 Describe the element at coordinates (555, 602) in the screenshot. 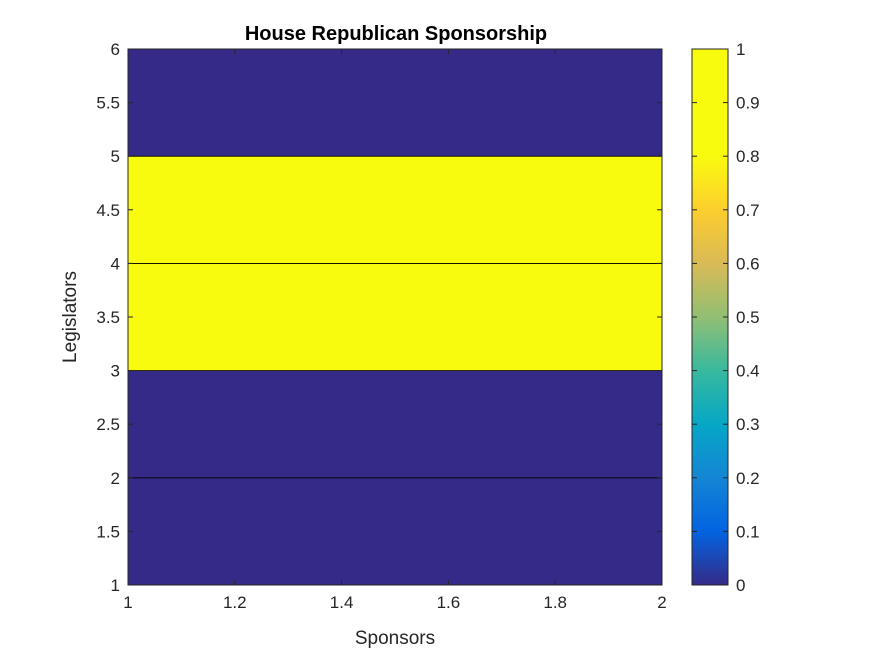

I see `x-tick-label: 1.8` at that location.